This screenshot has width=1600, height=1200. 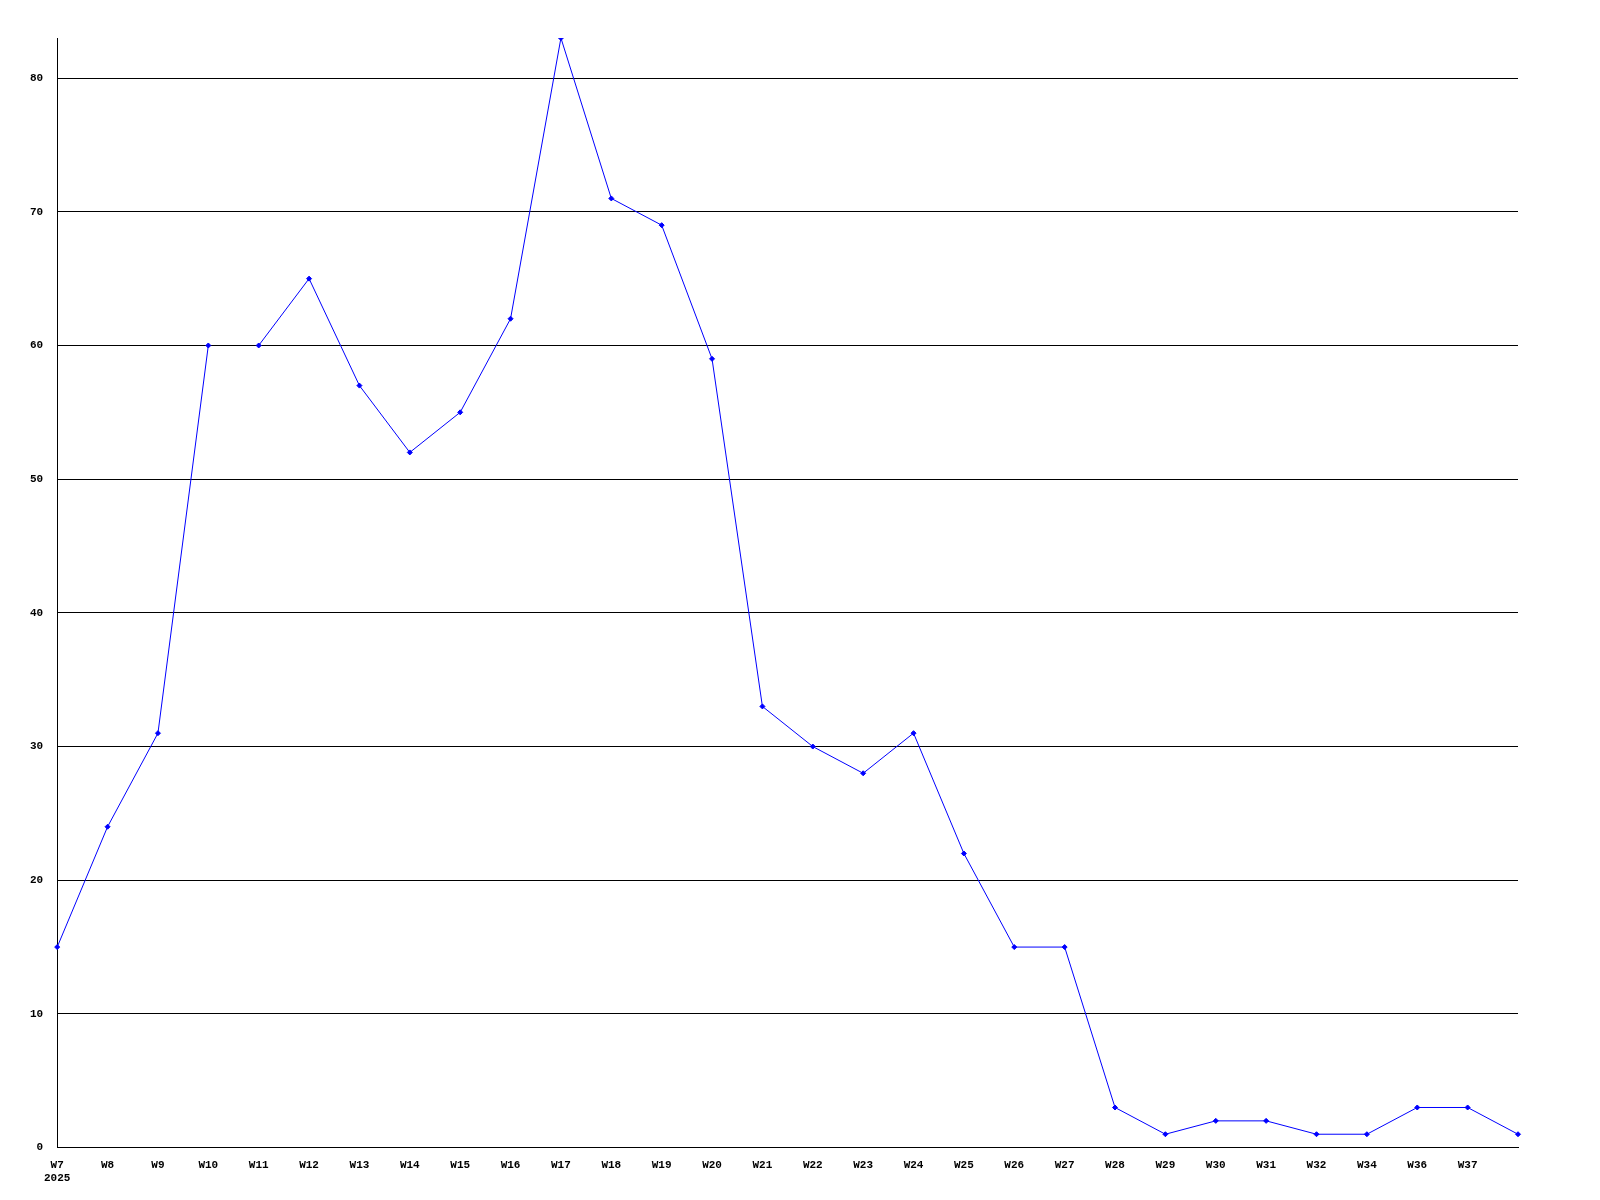 I want to click on x-tick-label: W14, so click(x=410, y=1164).